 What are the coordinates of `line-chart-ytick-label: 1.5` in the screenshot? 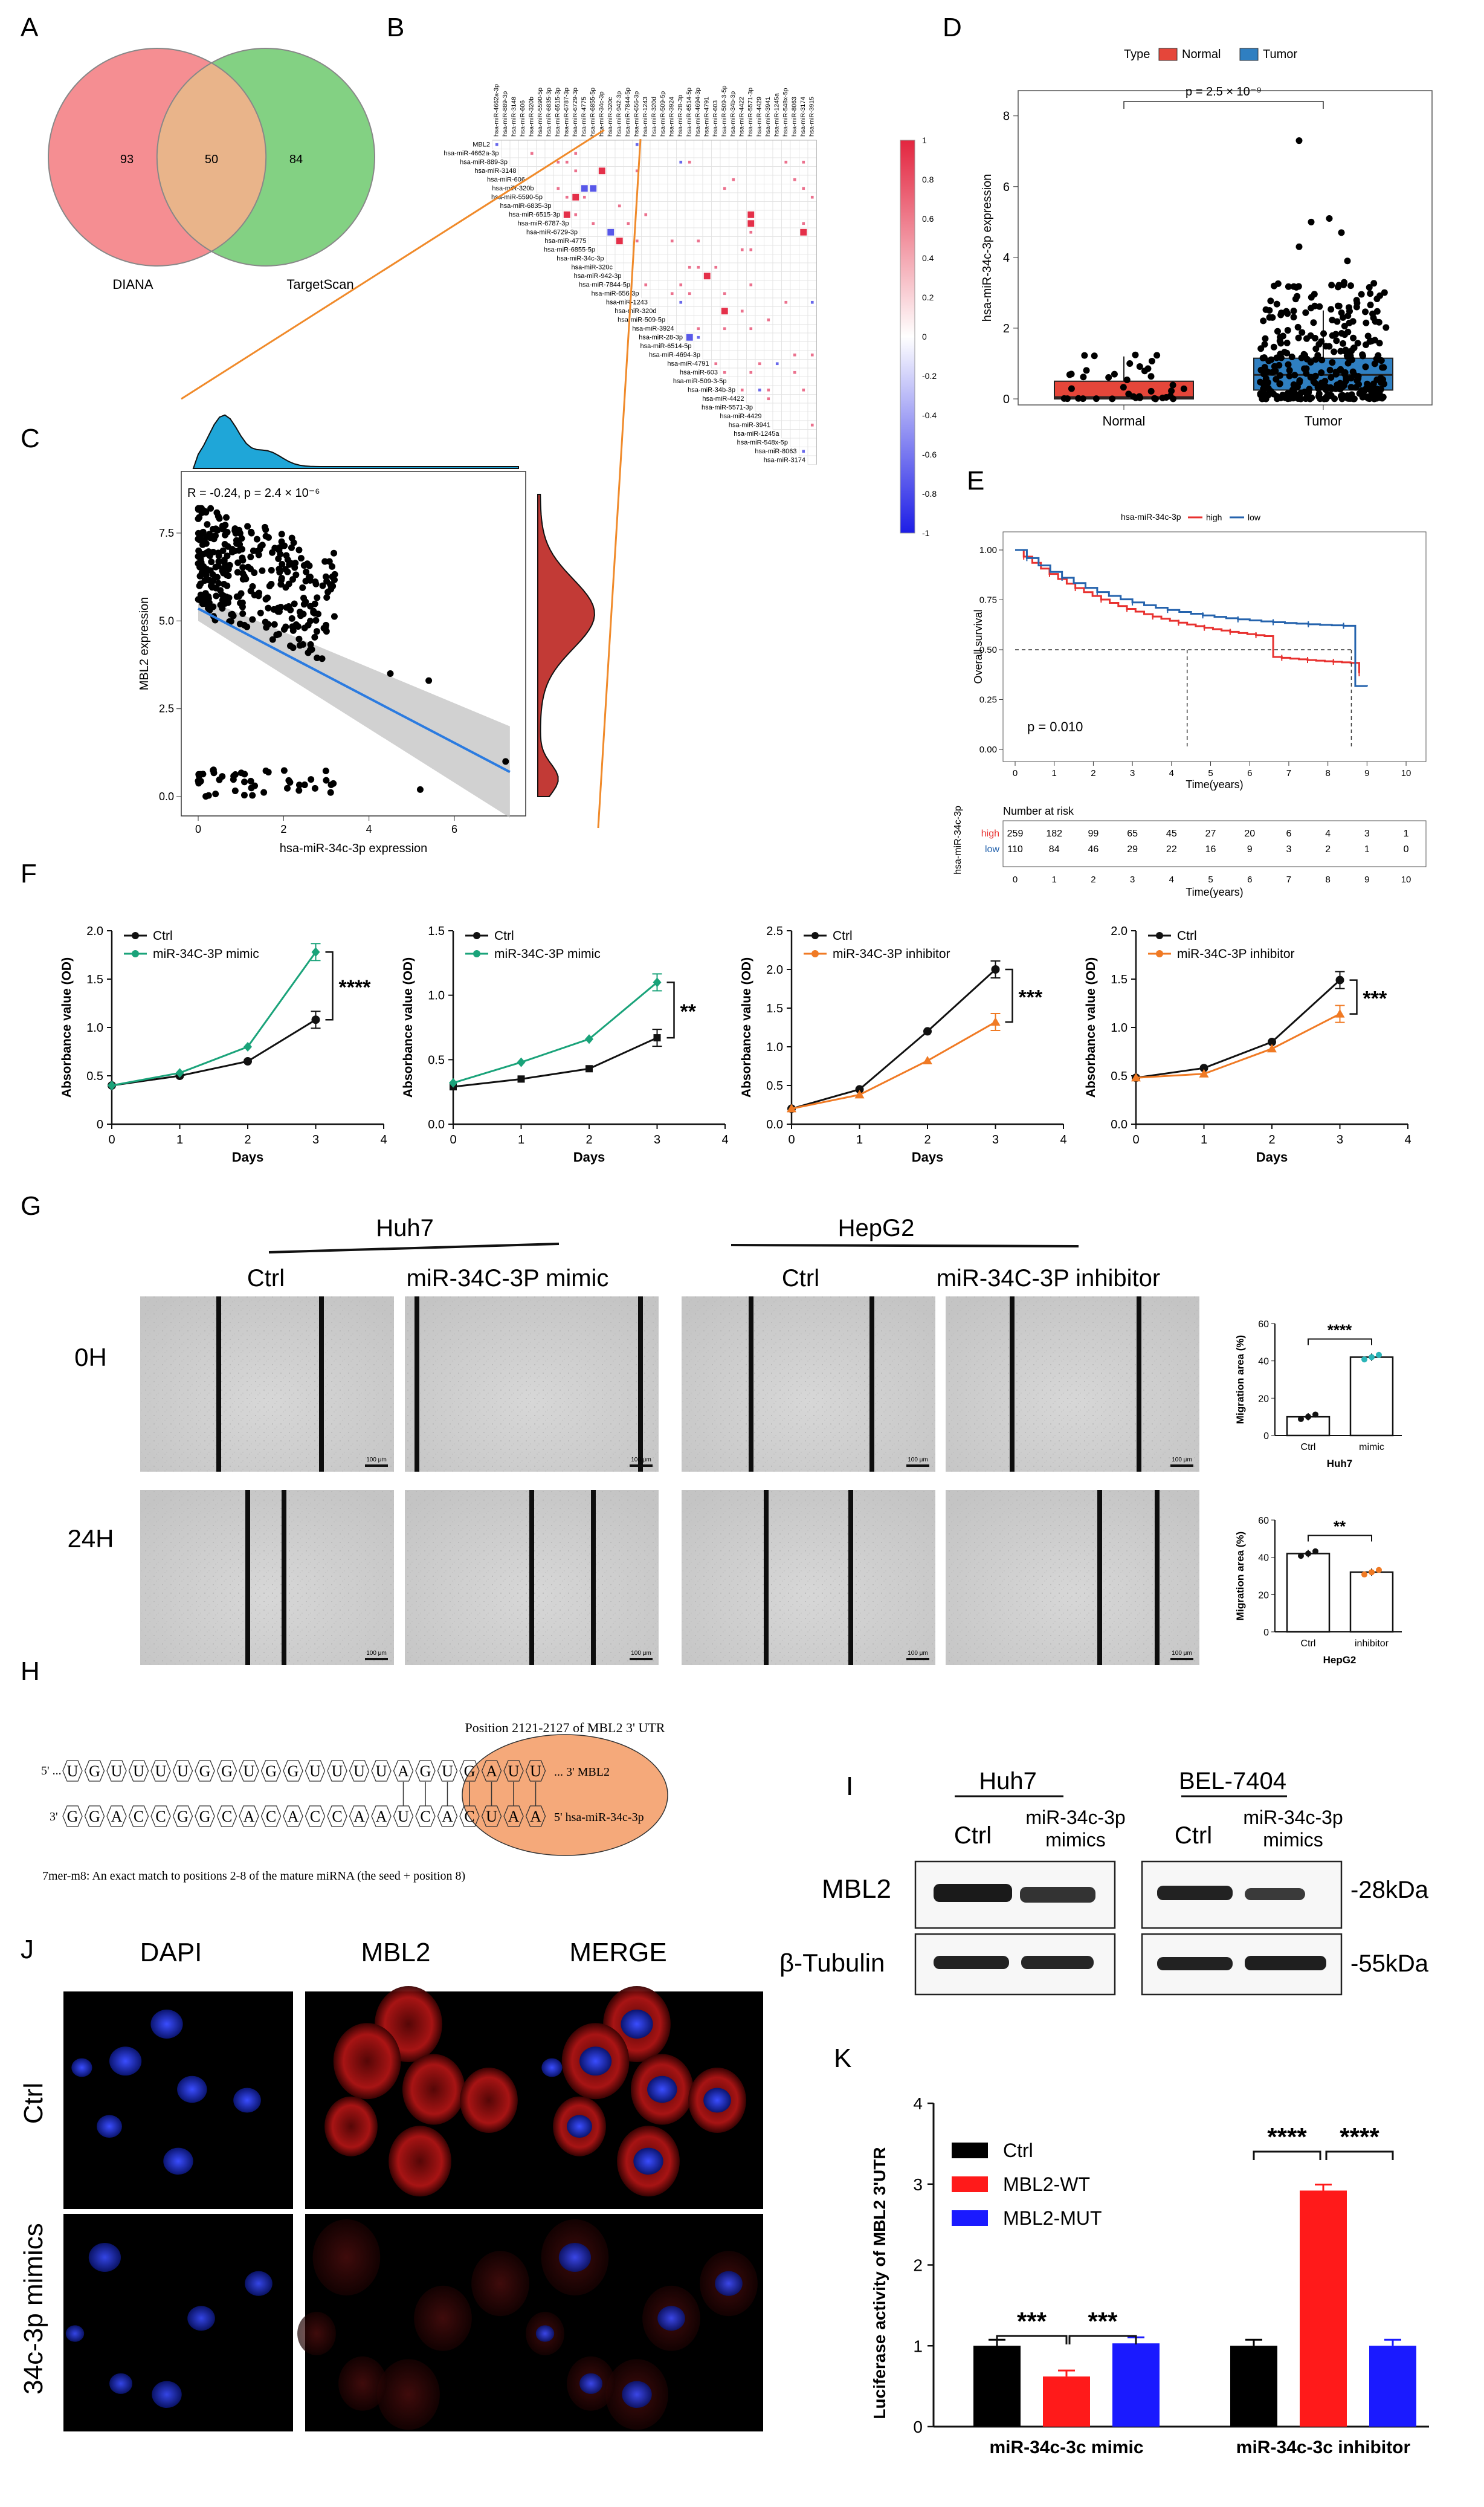 It's located at (774, 1008).